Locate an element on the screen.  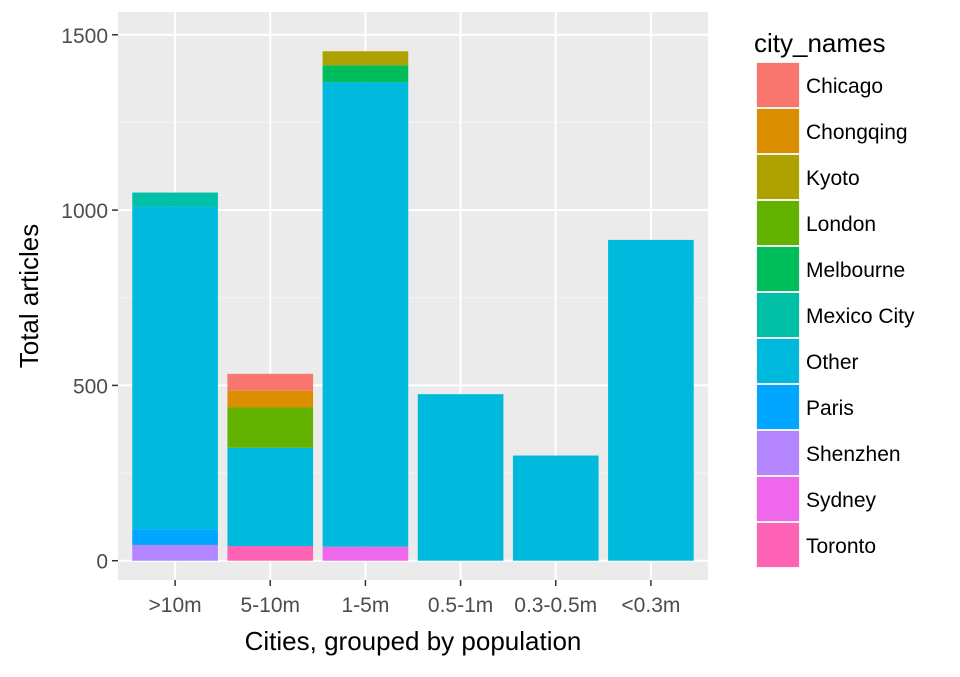
x-axis-label: Cities, grouped by population is located at coordinates (413, 641).